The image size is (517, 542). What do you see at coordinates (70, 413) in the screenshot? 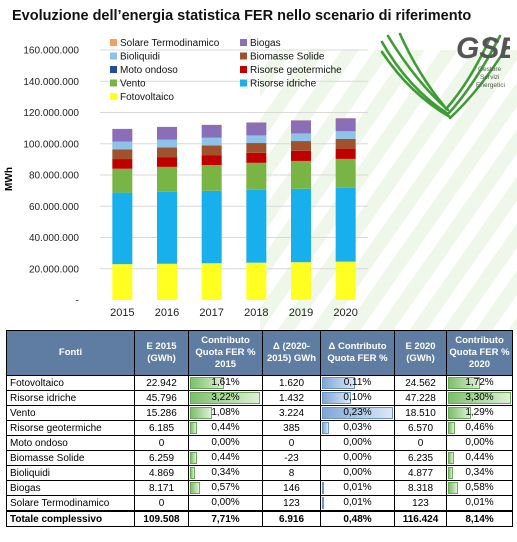
I see `cell-fonti: Vento` at bounding box center [70, 413].